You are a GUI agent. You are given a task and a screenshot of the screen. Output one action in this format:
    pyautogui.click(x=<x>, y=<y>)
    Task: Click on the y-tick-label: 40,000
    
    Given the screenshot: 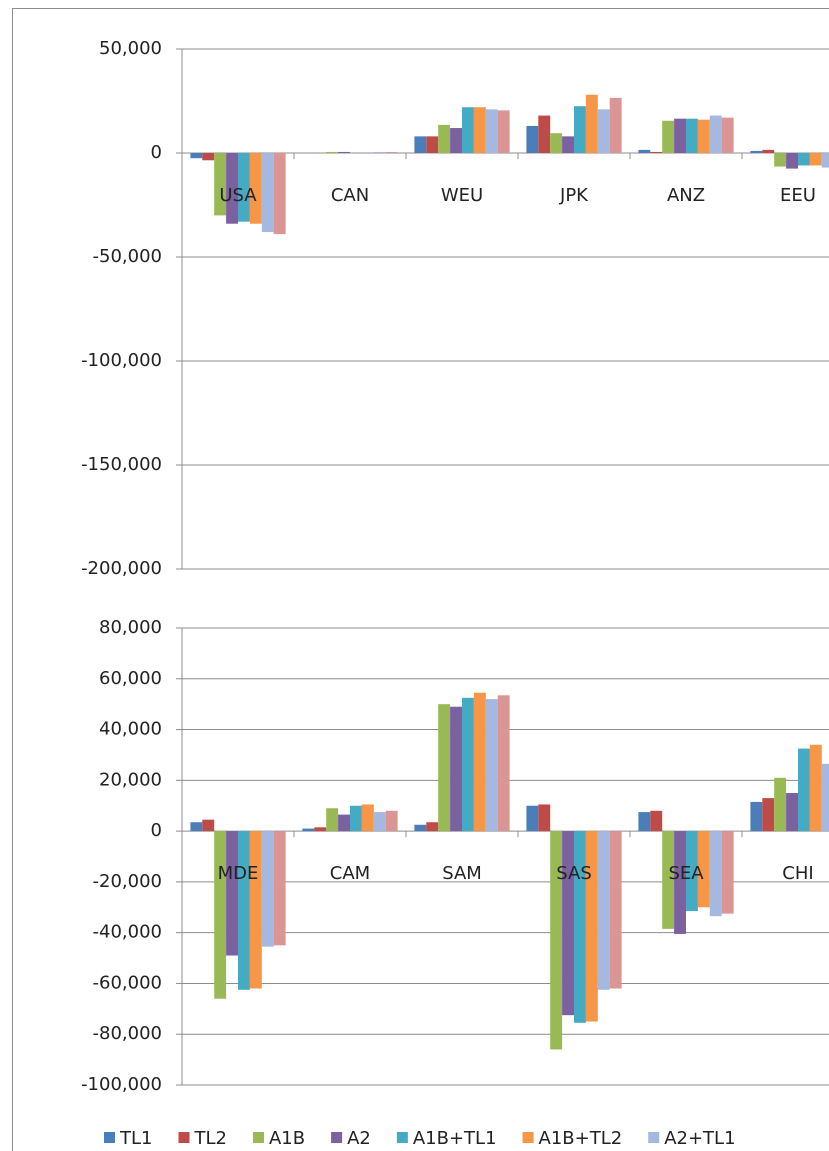 What is the action you would take?
    pyautogui.click(x=130, y=729)
    